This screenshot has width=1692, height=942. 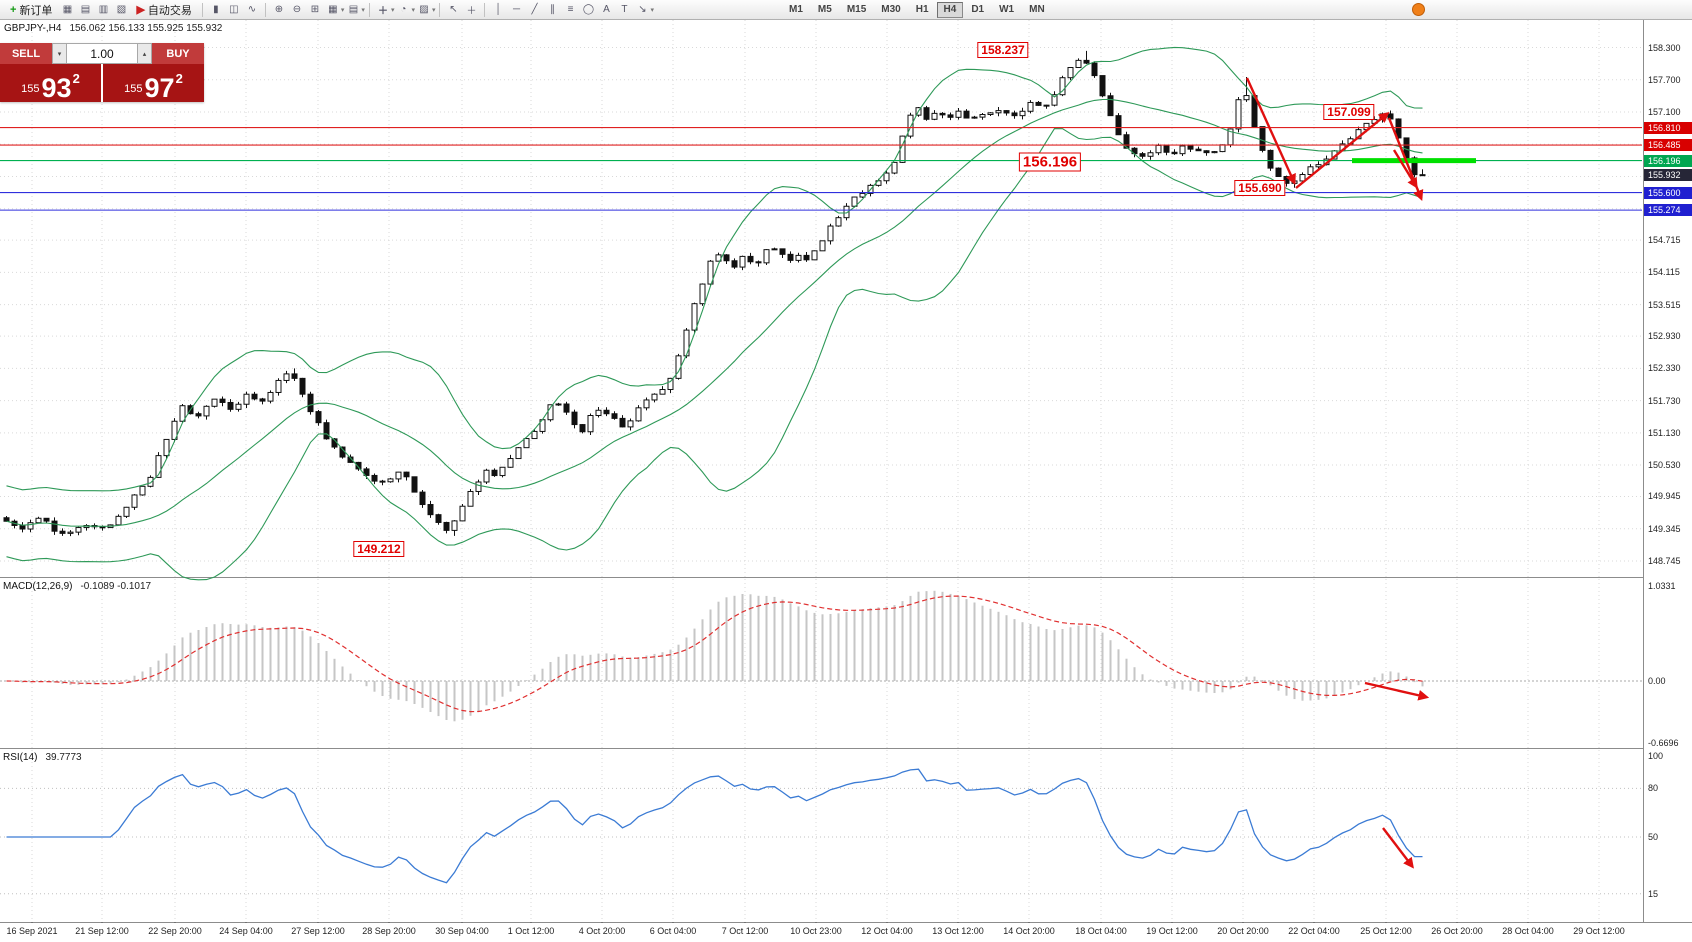 I want to click on rsi-legend: RSI(14) 39.7773, so click(x=42, y=757).